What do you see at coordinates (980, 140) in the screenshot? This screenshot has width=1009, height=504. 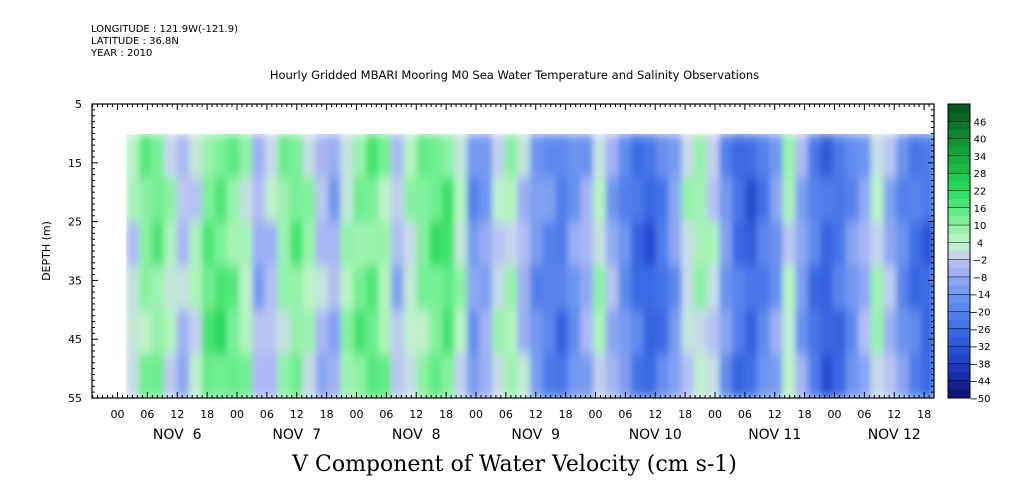 I see `colorbar-label: 40` at bounding box center [980, 140].